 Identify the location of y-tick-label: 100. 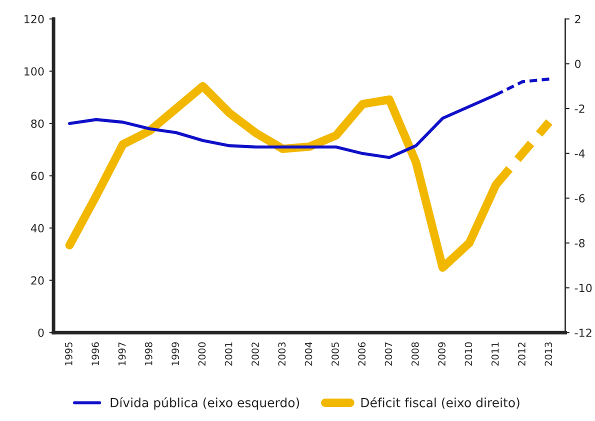
(34, 71).